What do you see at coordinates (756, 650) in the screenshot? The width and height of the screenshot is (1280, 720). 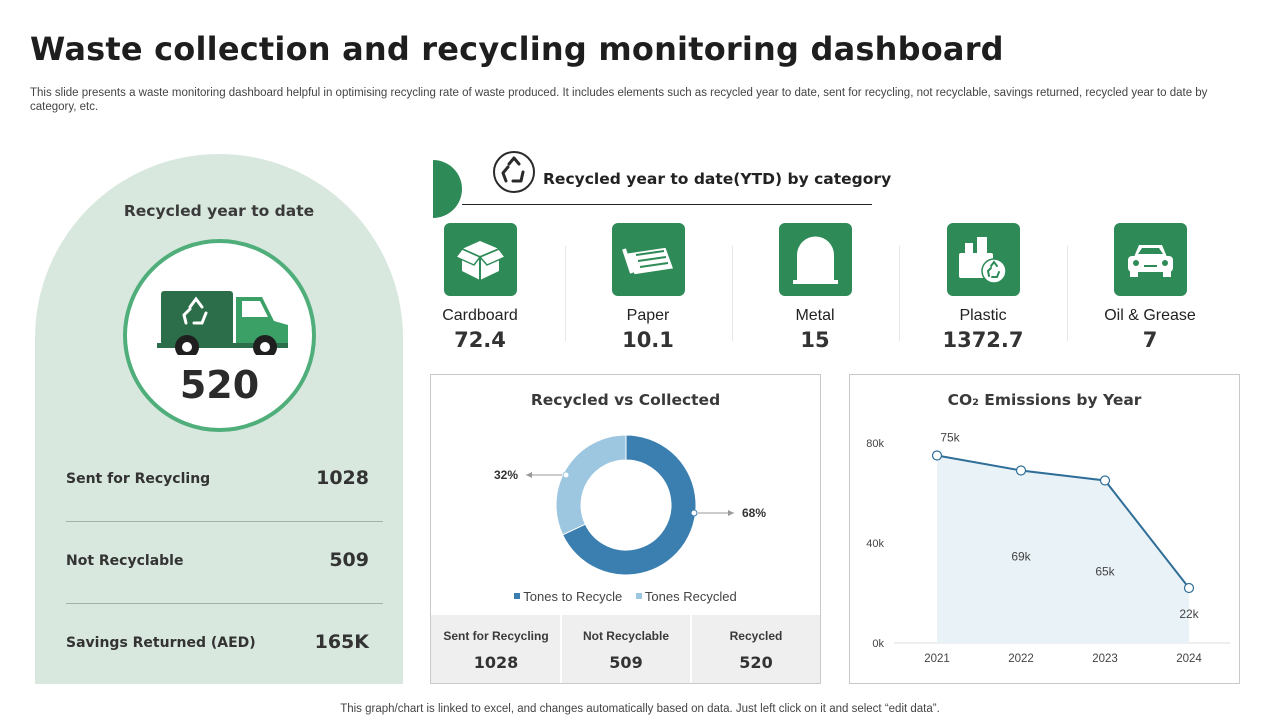 I see `stat-recycled: Recycled 520` at bounding box center [756, 650].